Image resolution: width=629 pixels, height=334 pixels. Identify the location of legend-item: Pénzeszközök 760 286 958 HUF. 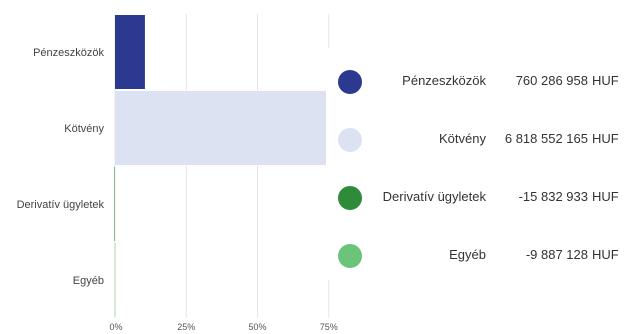
(477, 83).